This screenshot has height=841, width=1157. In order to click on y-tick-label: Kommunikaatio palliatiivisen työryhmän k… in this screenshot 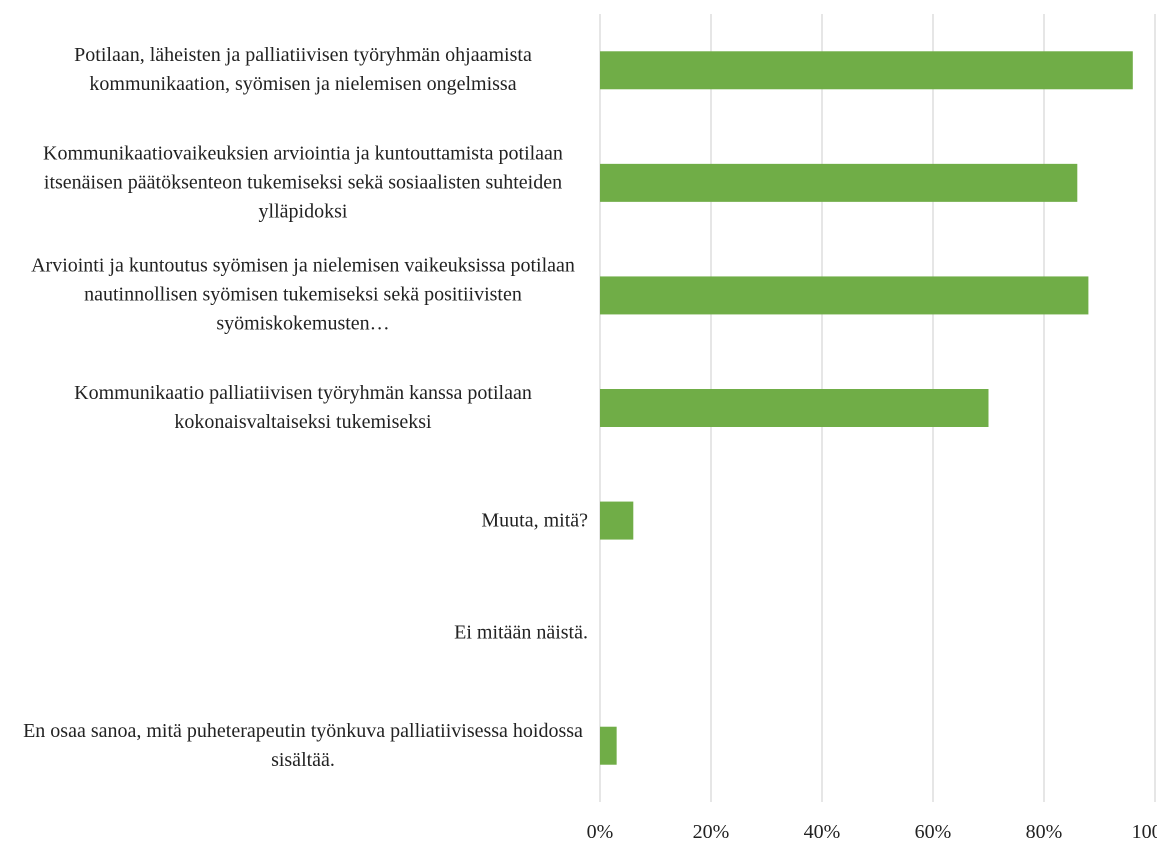, I will do `click(303, 407)`.